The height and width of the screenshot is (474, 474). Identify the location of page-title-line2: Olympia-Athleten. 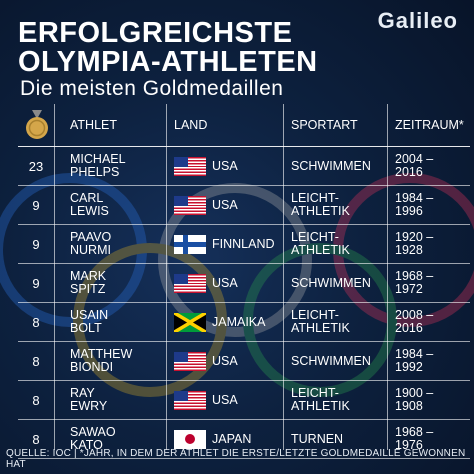
(168, 62).